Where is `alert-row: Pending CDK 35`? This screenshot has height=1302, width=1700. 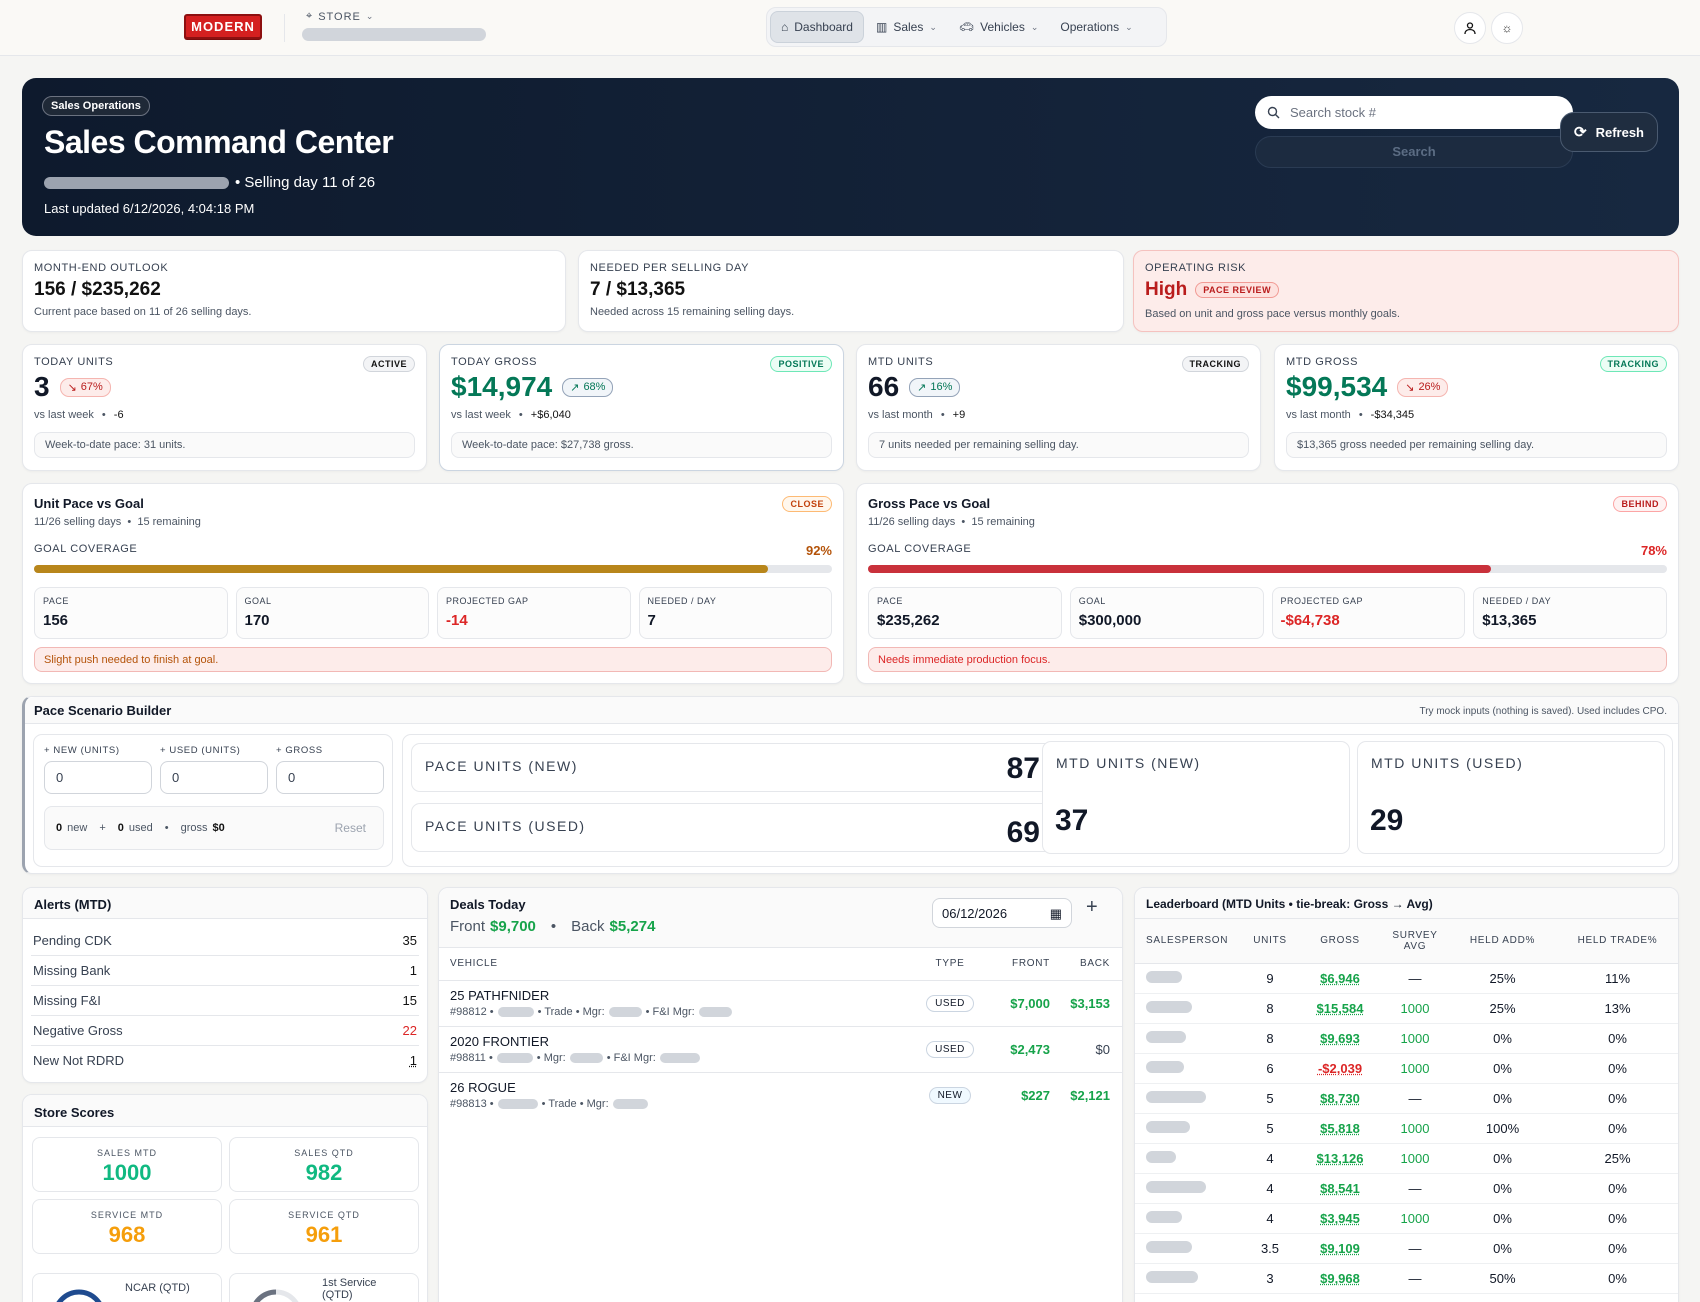
alert-row: Pending CDK 35 is located at coordinates (225, 941).